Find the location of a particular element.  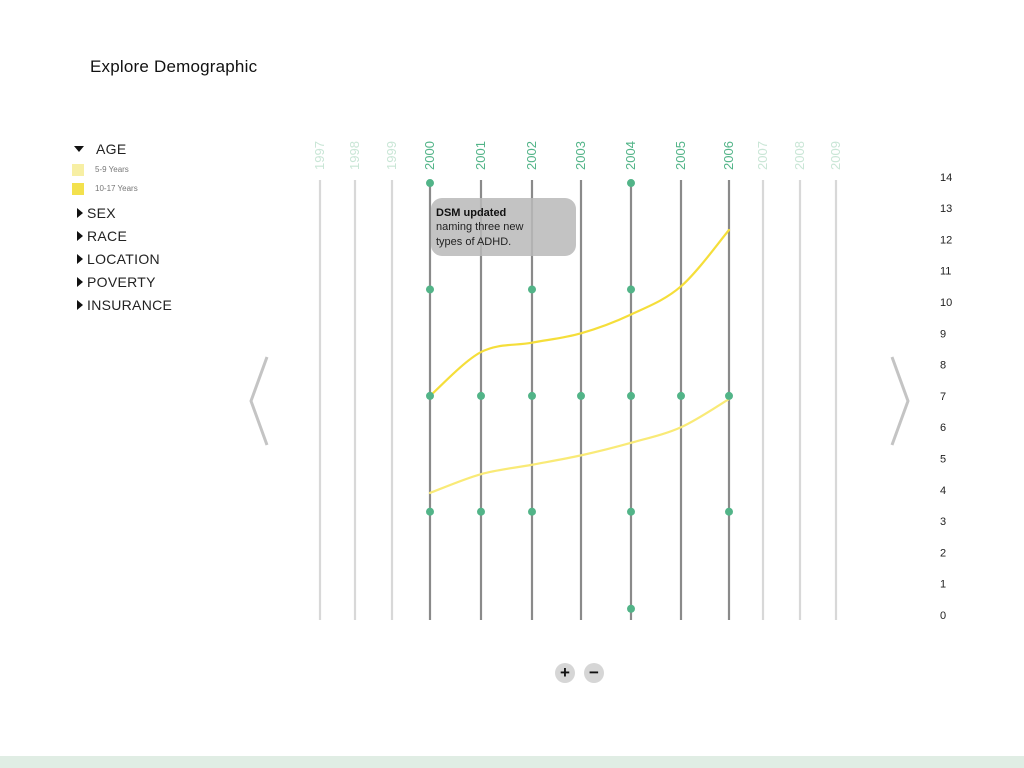

annotation-line-2: types of ADHD. is located at coordinates (473, 242).